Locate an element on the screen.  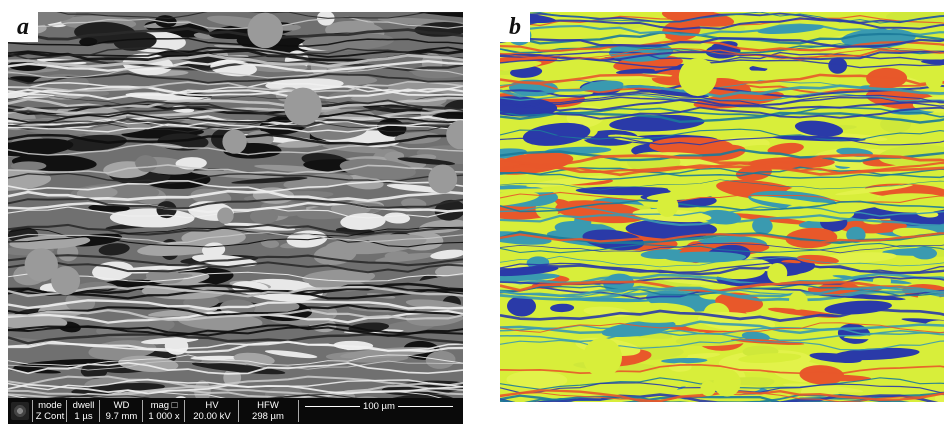
scale-bar: 100 µm is located at coordinates (378, 411).